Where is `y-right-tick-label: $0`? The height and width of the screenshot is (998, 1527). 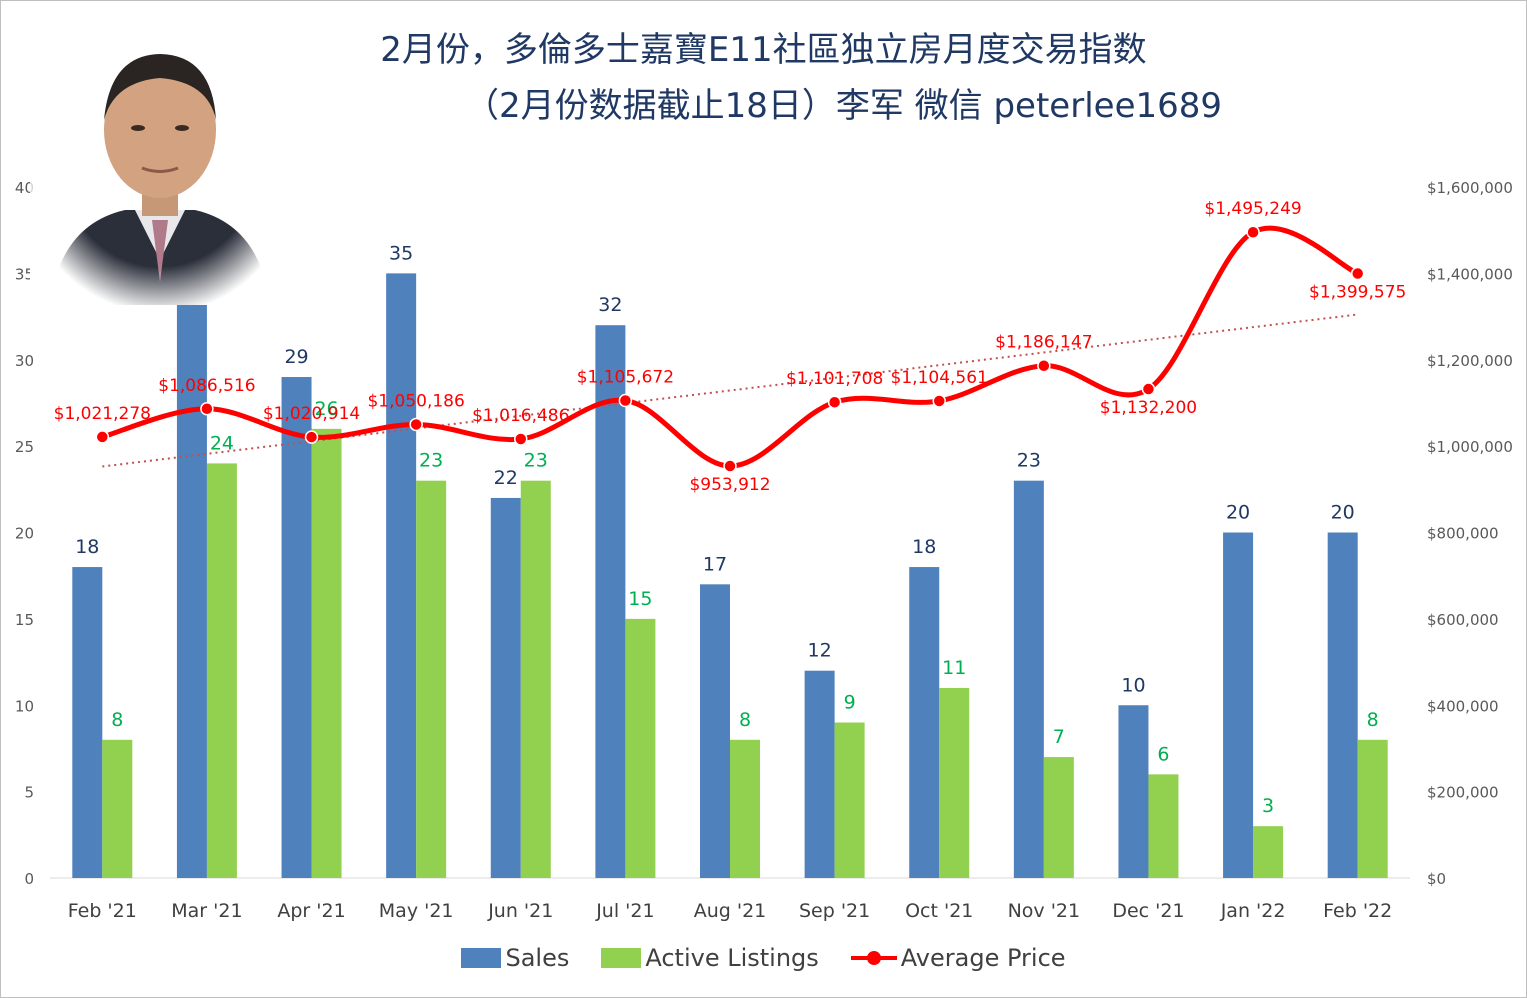 y-right-tick-label: $0 is located at coordinates (1436, 879).